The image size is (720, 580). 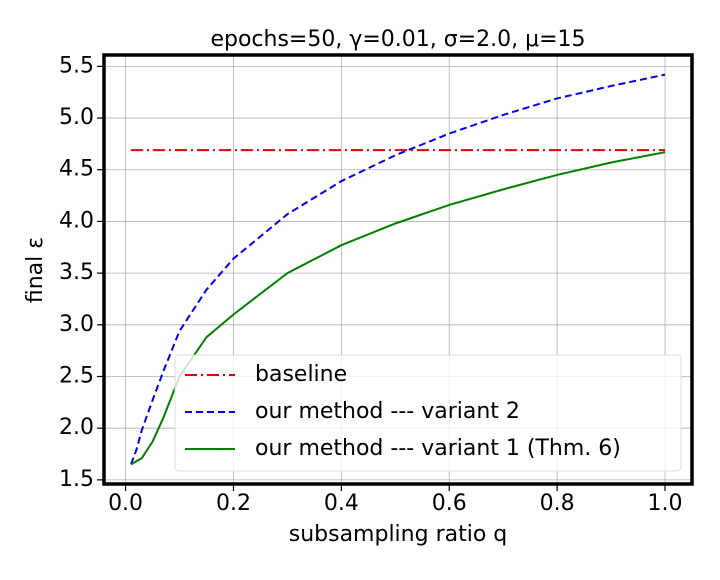 What do you see at coordinates (76, 375) in the screenshot?
I see `y-tick-label: 2.5` at bounding box center [76, 375].